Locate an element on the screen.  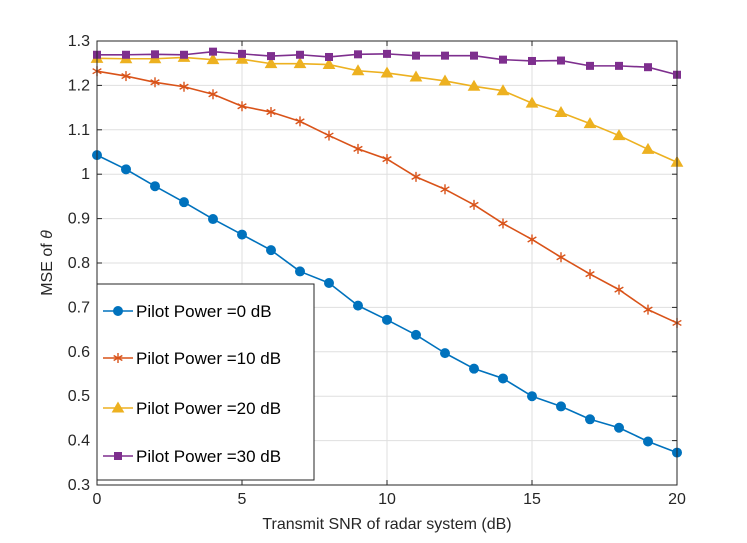
y-tick-label: 0.5 is located at coordinates (79, 396).